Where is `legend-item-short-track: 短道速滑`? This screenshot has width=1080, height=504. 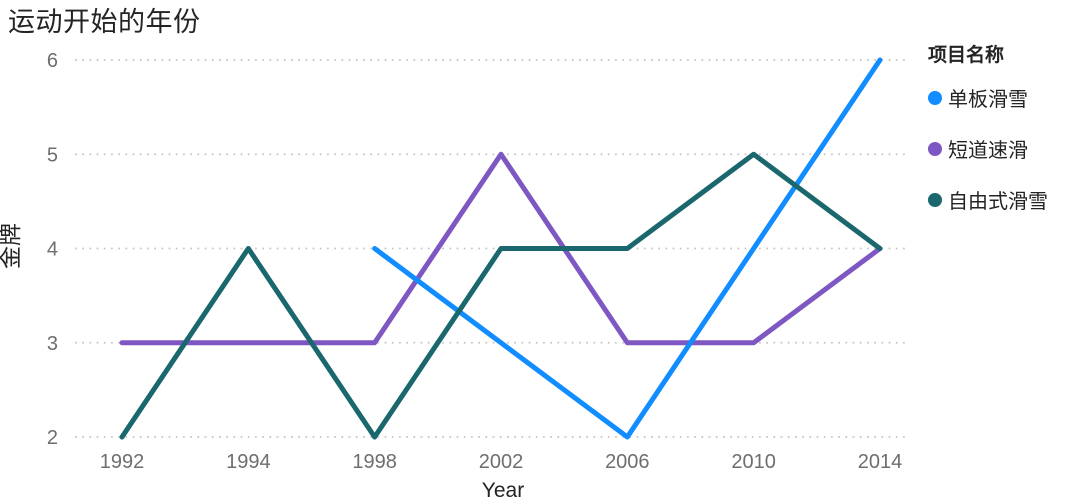
legend-item-short-track: 短道速滑 is located at coordinates (1003, 148).